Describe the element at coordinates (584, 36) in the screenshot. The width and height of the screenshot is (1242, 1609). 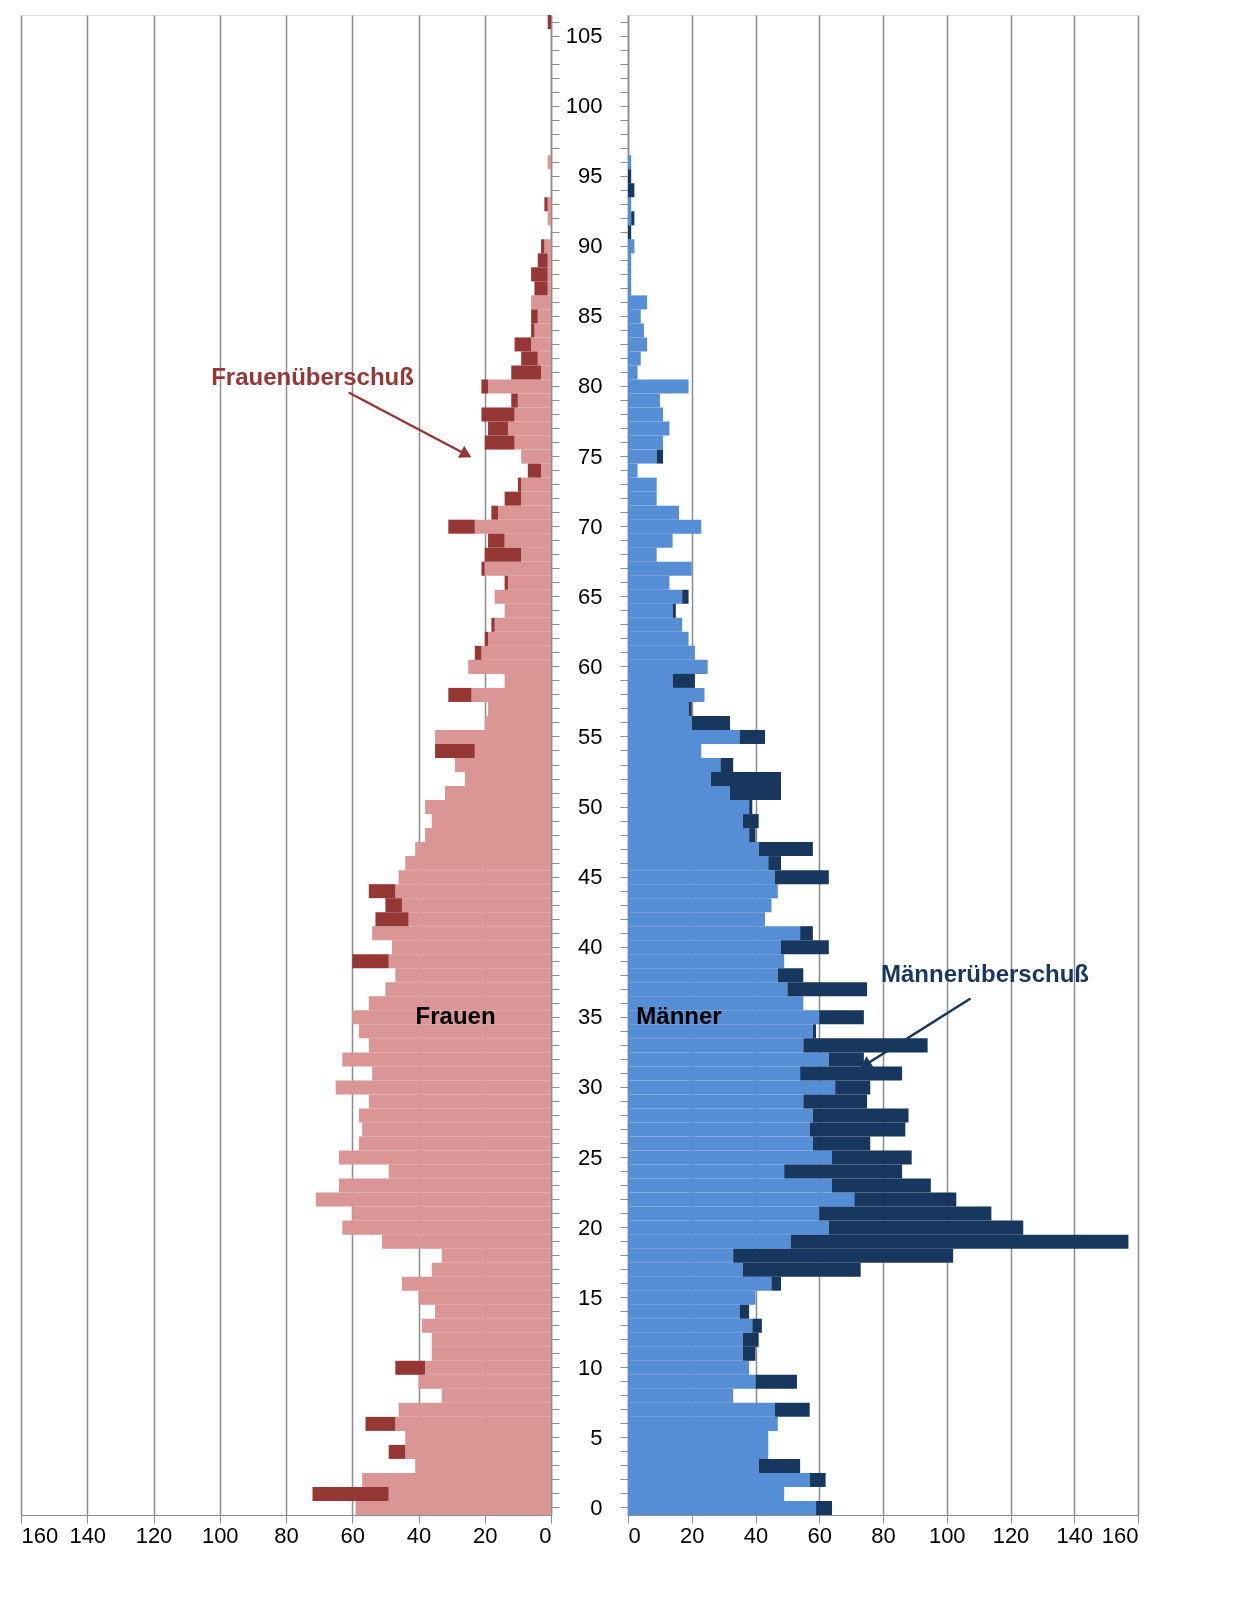
I see `y-tick-label: 105` at that location.